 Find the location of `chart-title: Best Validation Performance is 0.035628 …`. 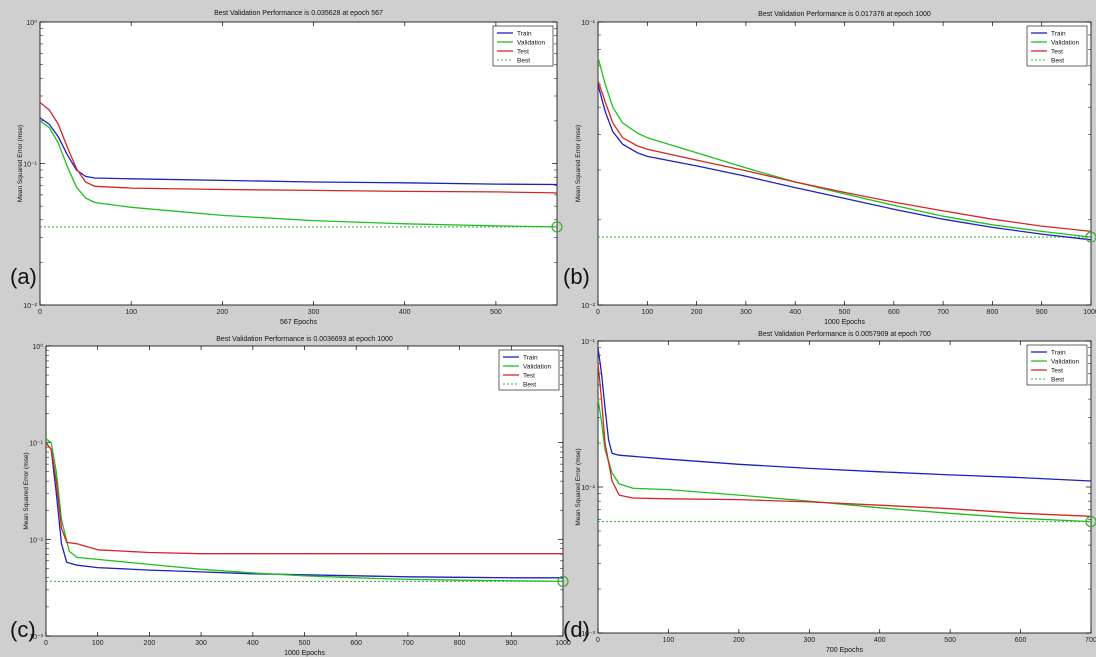

chart-title: Best Validation Performance is 0.035628 … is located at coordinates (298, 13).